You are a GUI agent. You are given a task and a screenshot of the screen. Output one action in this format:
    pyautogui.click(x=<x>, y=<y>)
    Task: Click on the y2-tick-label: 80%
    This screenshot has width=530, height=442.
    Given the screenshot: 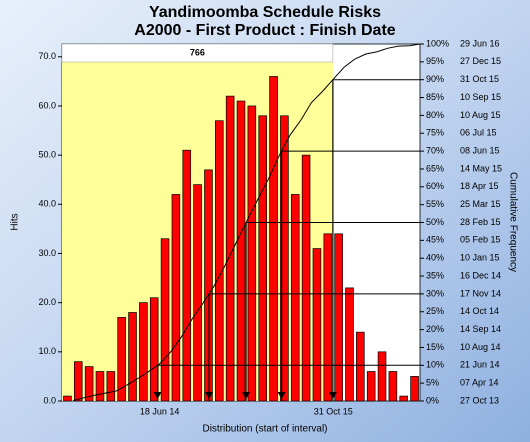 What is the action you would take?
    pyautogui.click(x=435, y=115)
    